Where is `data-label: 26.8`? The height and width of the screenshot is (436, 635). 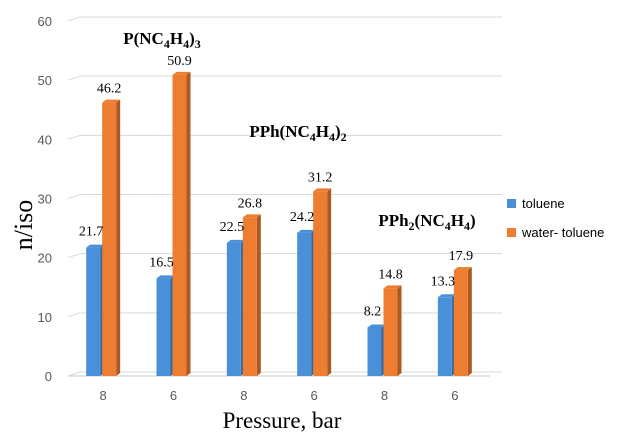
data-label: 26.8 is located at coordinates (250, 203).